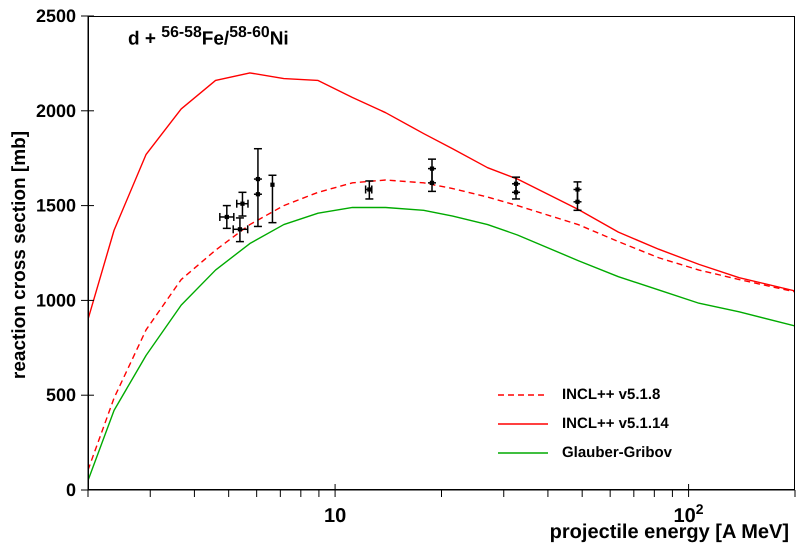 The image size is (797, 544). Describe the element at coordinates (335, 516) in the screenshot. I see `x-tick-label: 10` at that location.